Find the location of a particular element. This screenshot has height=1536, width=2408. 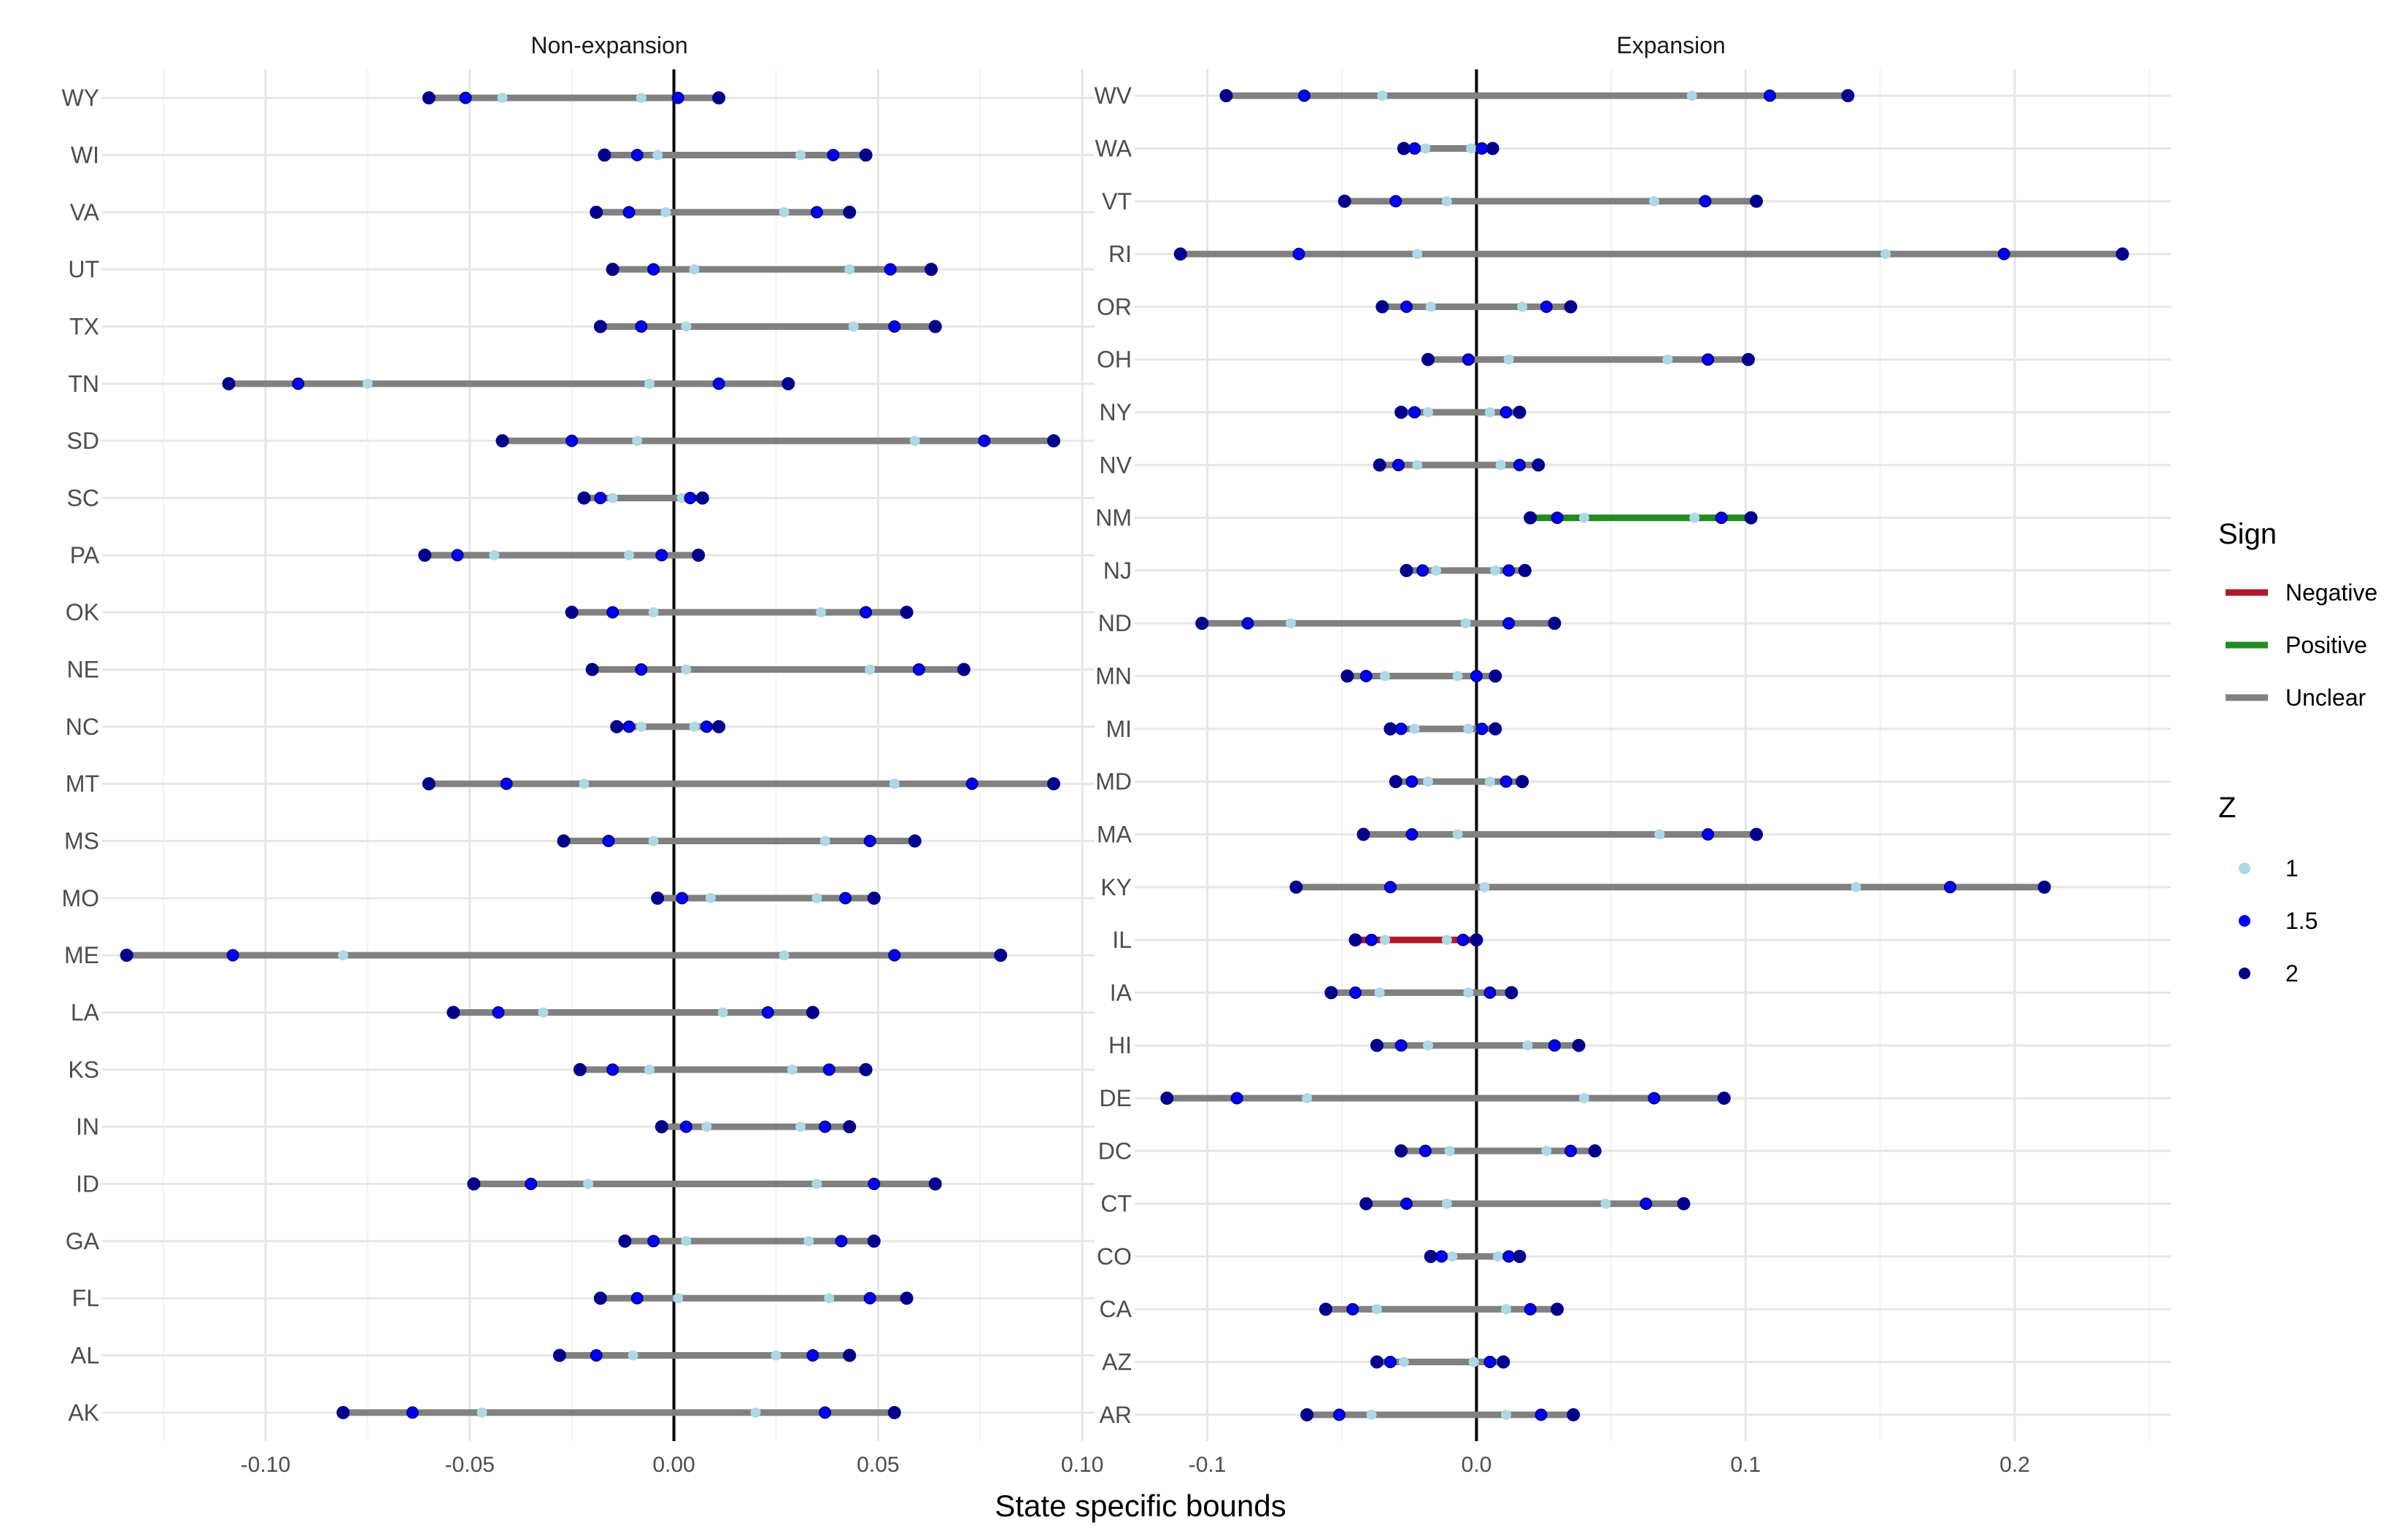

state-label: MI is located at coordinates (1118, 729).